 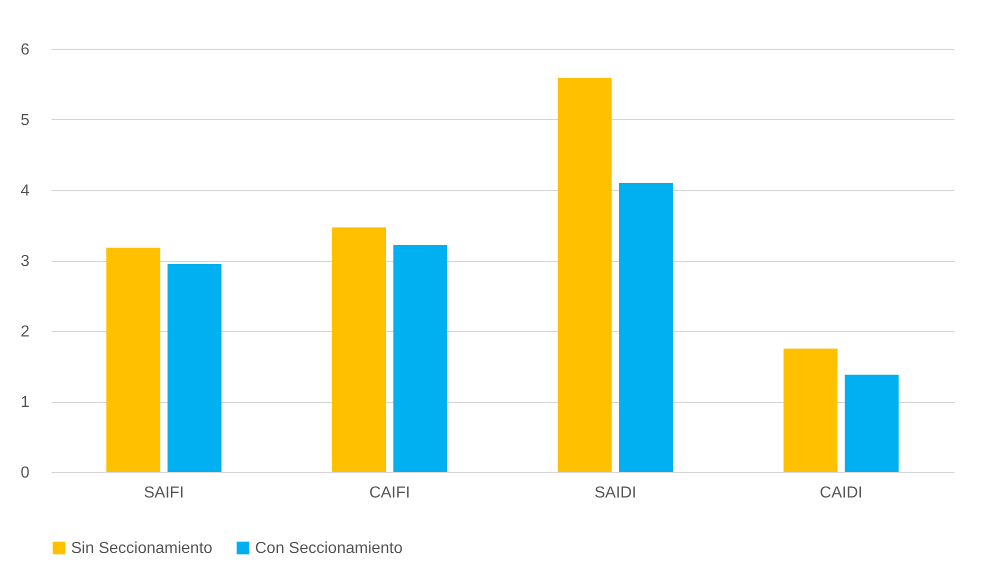 I want to click on y-tick-label: 1, so click(x=25, y=402).